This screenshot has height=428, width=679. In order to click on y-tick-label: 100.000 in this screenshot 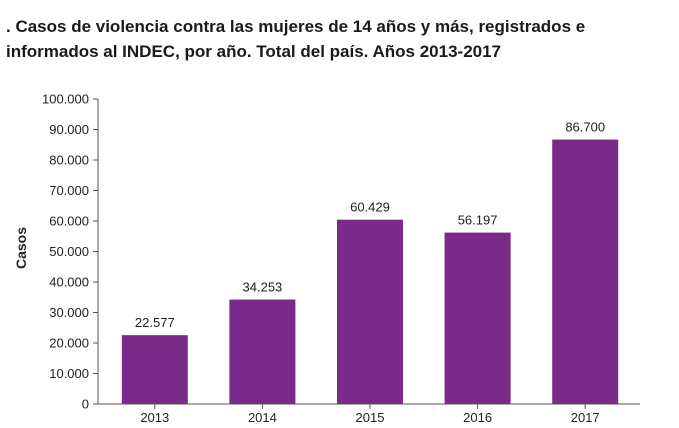, I will do `click(65, 99)`.